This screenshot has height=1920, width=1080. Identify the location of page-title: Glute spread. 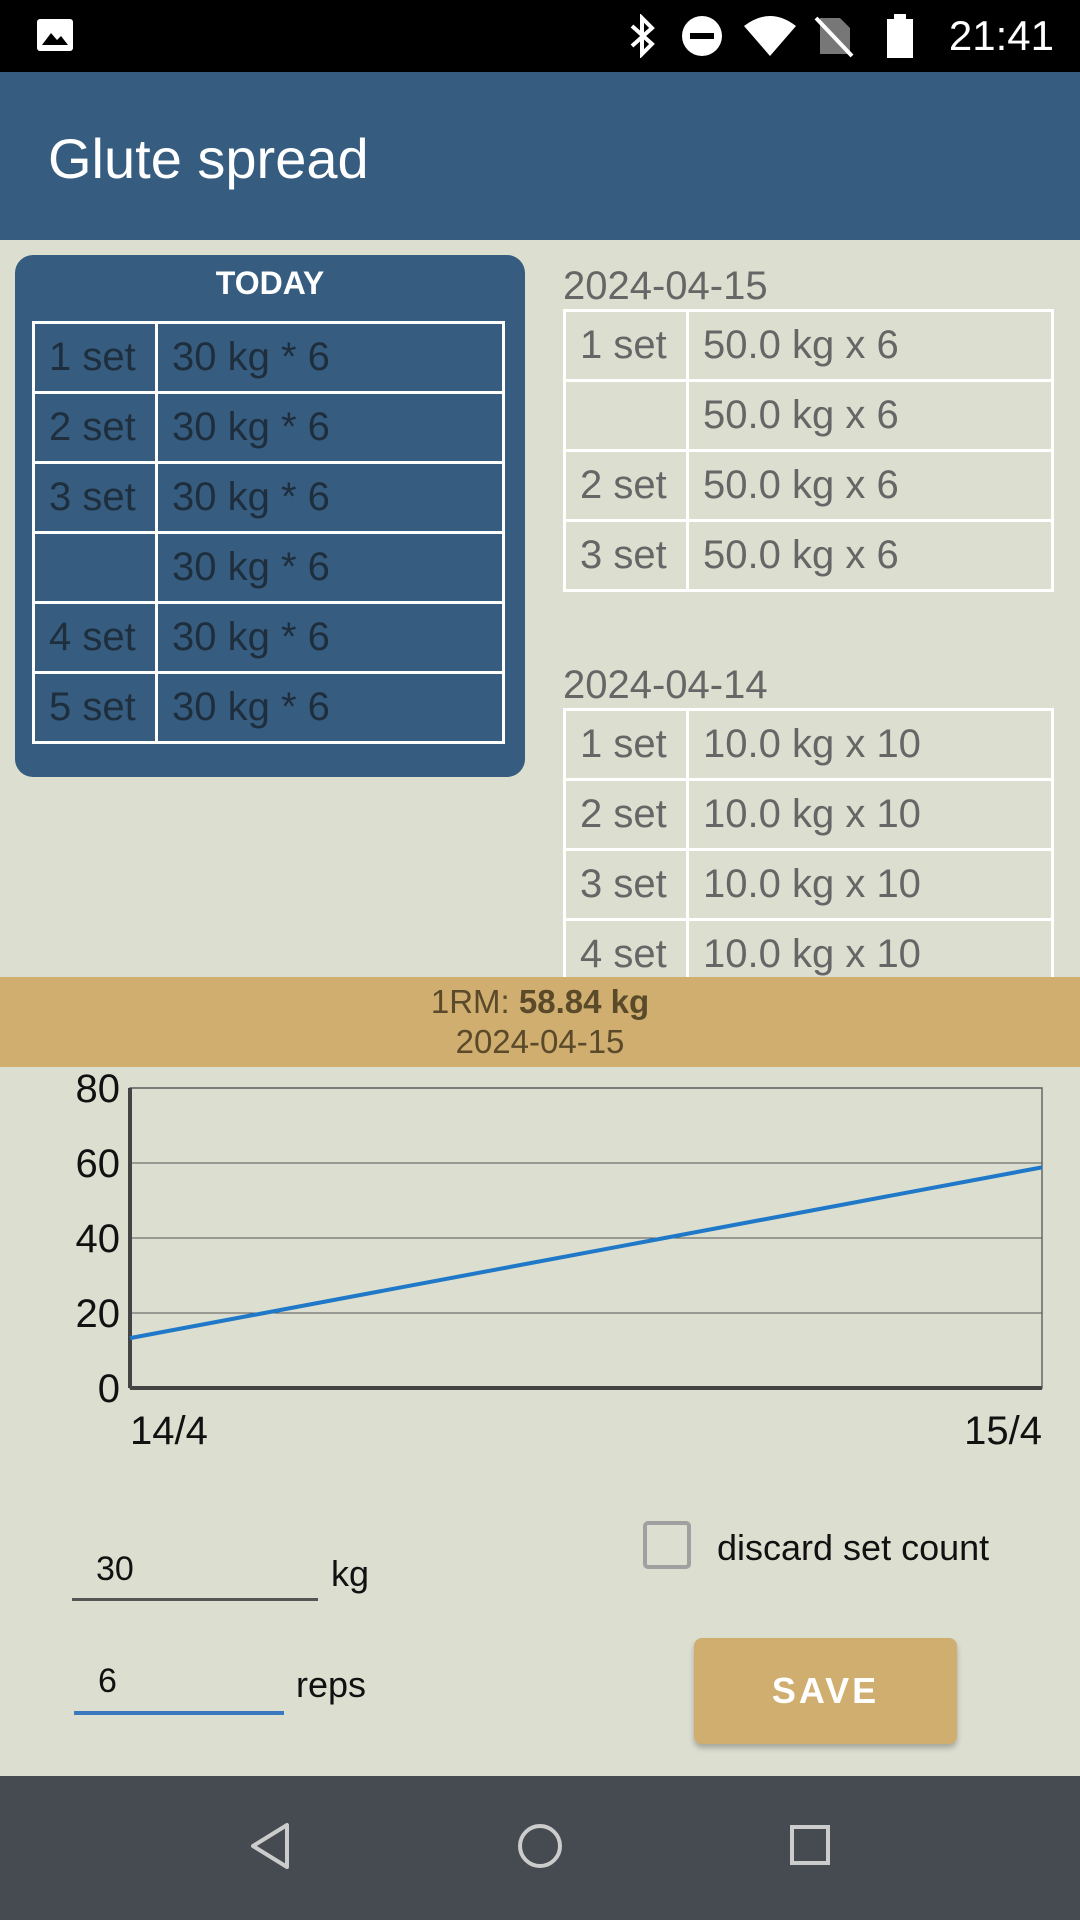
(208, 158).